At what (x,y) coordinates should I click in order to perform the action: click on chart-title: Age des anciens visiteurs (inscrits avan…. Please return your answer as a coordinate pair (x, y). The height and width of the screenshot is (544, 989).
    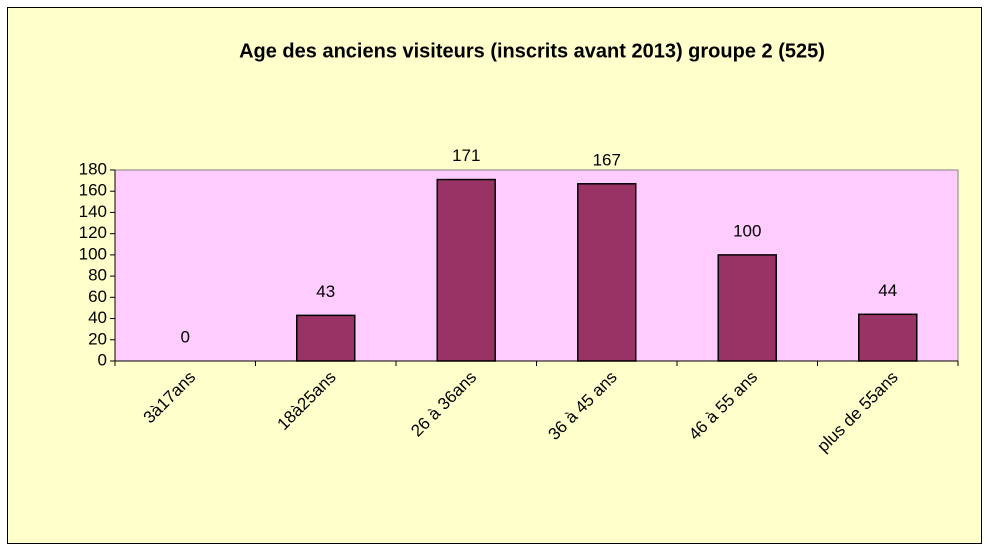
    Looking at the image, I should click on (532, 51).